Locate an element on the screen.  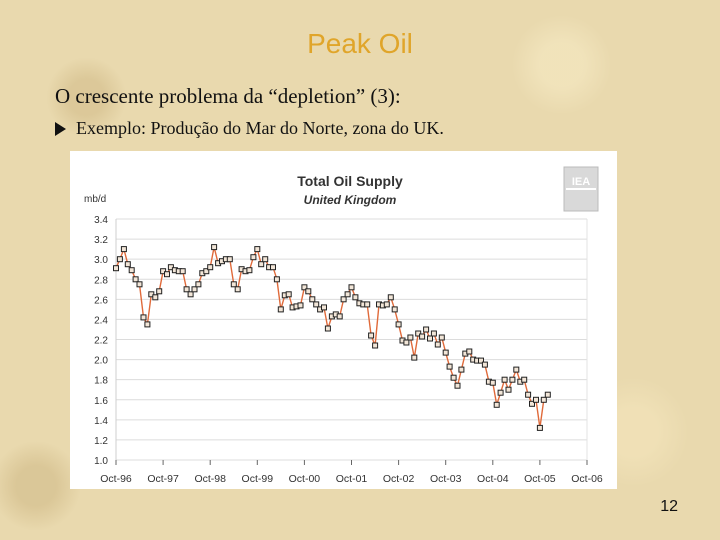
y-tick-label: 2.8 is located at coordinates (101, 280).